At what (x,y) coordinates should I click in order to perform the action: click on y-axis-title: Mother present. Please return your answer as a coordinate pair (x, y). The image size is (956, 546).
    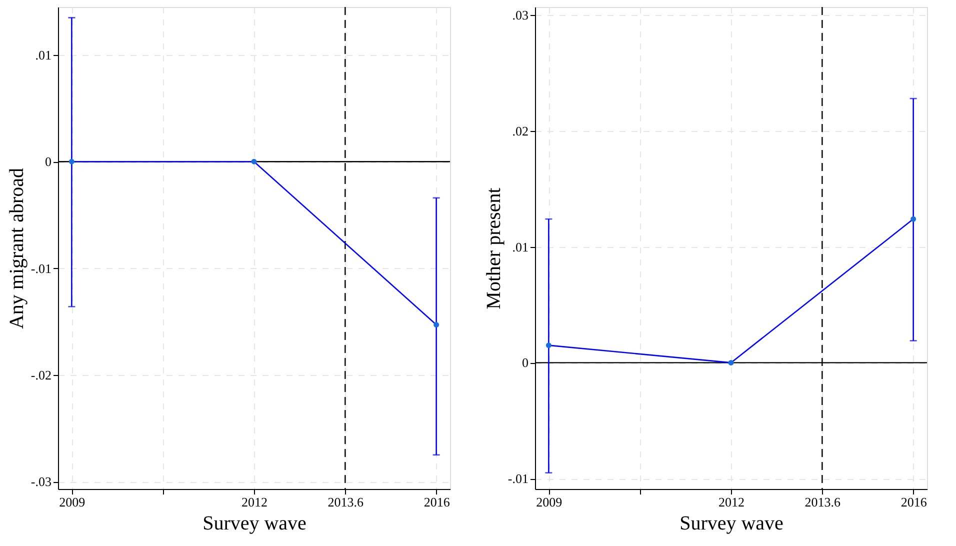
    Looking at the image, I should click on (493, 248).